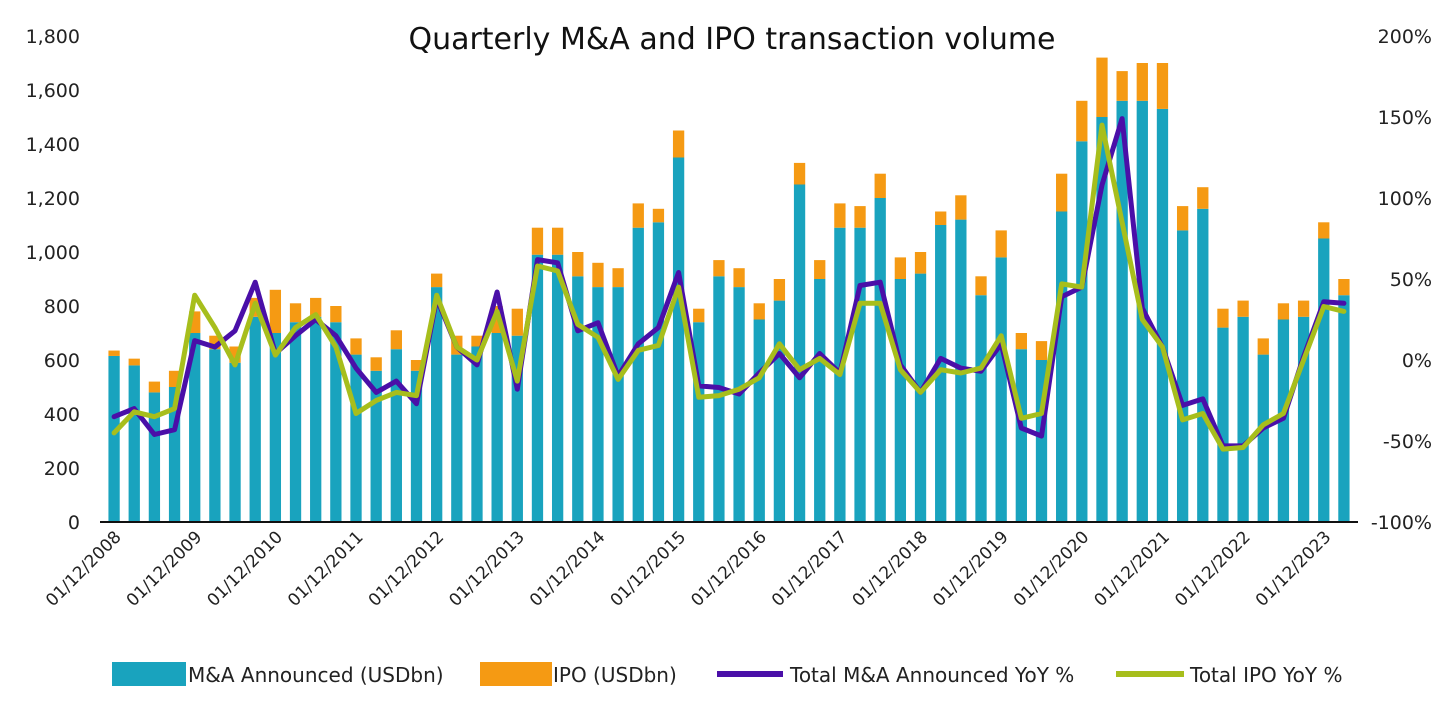 Image resolution: width=1456 pixels, height=720 pixels. What do you see at coordinates (62, 415) in the screenshot?
I see `y-tick-label: 400` at bounding box center [62, 415].